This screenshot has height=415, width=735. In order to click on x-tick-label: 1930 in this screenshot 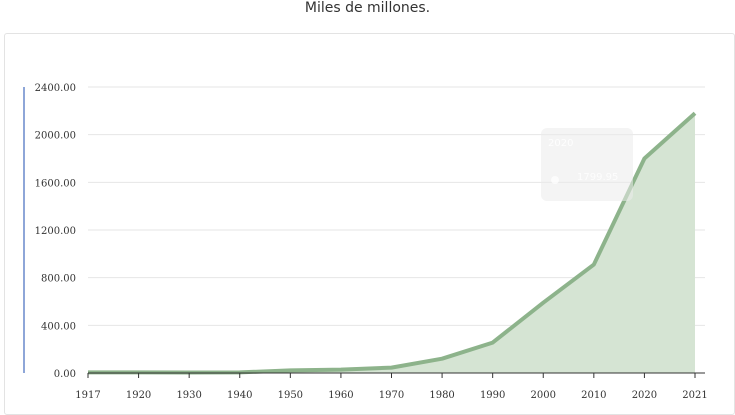, I will do `click(188, 395)`.